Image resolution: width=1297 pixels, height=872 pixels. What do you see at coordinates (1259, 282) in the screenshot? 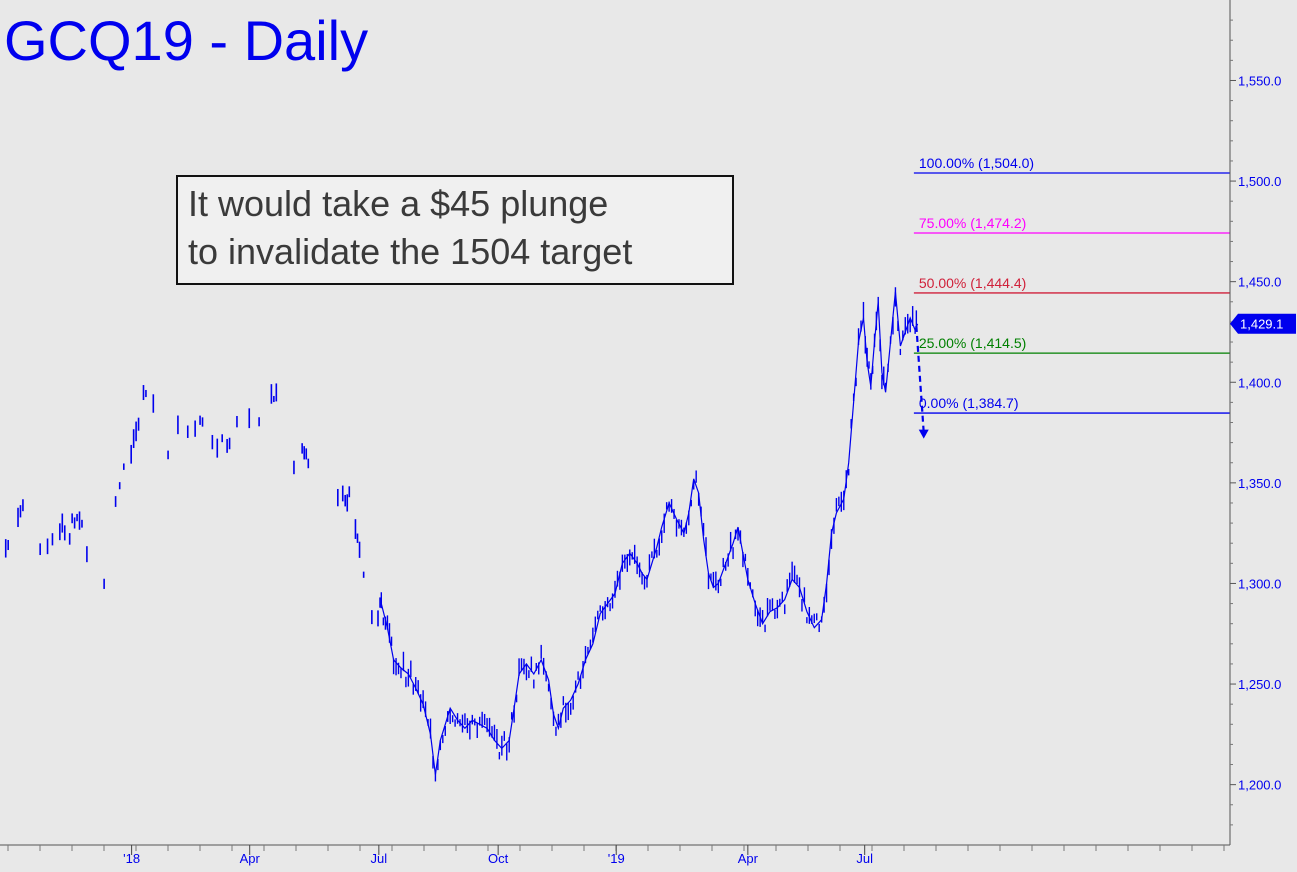
I see `y-tick-label: 1,450.0` at bounding box center [1259, 282].